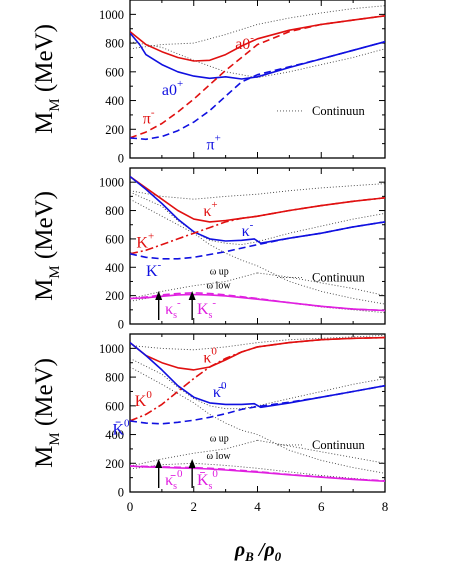 This screenshot has width=449, height=581. I want to click on series-label: κ̄0, so click(220, 390).